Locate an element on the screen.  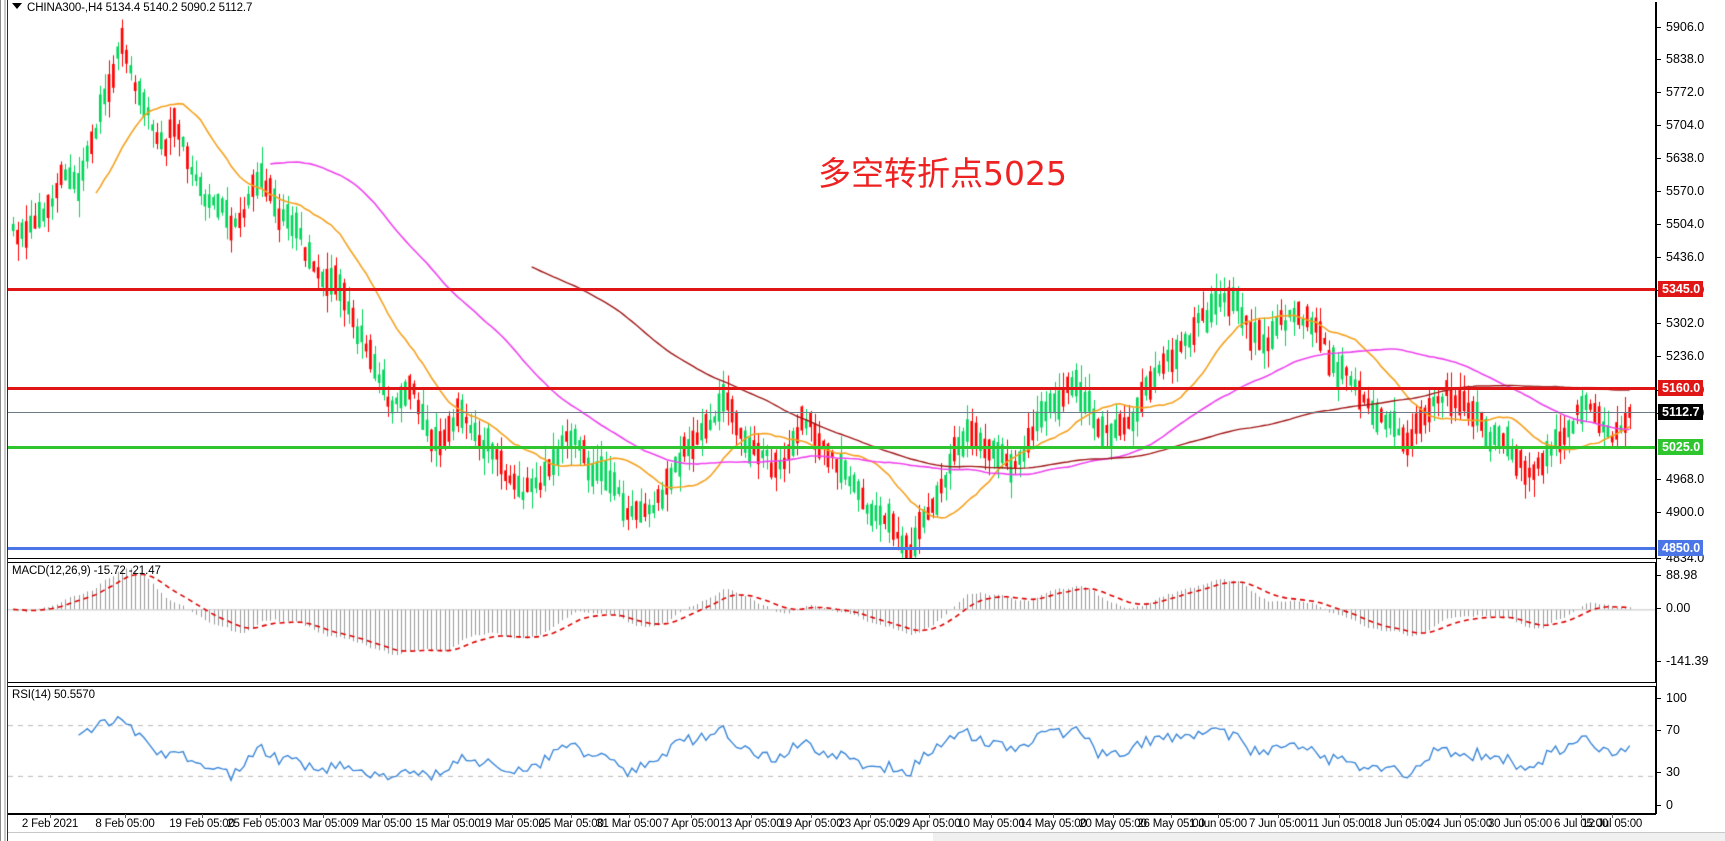
time-axis-label: 31 Mar 05:00 is located at coordinates (629, 824).